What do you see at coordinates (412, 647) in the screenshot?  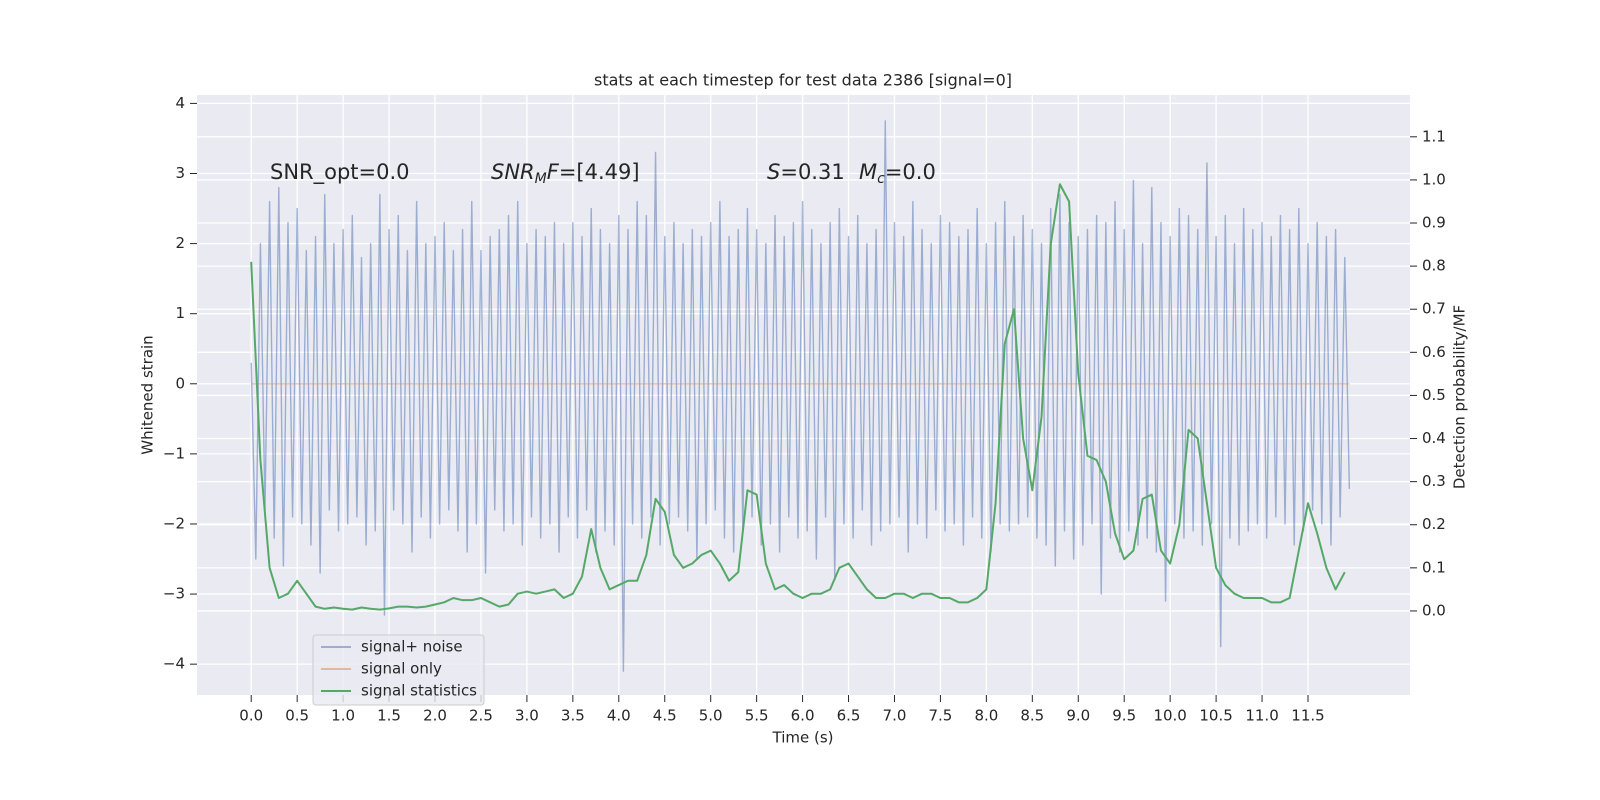 I see `legend-label: signal+ noise` at bounding box center [412, 647].